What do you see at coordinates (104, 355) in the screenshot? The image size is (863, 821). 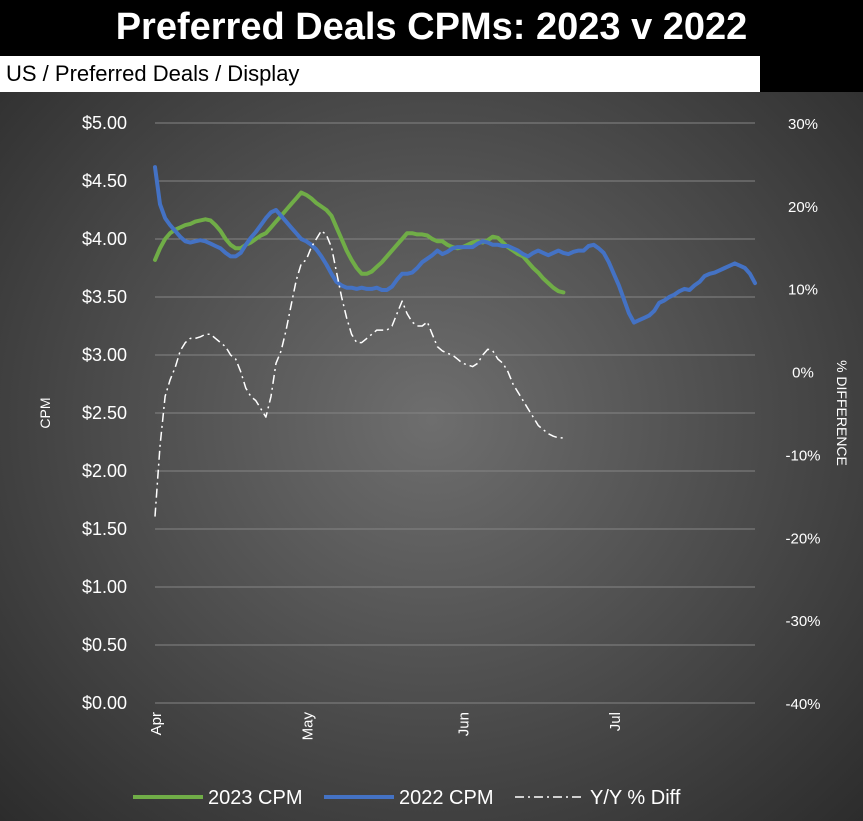 I see `y-tick-label: $3.00` at bounding box center [104, 355].